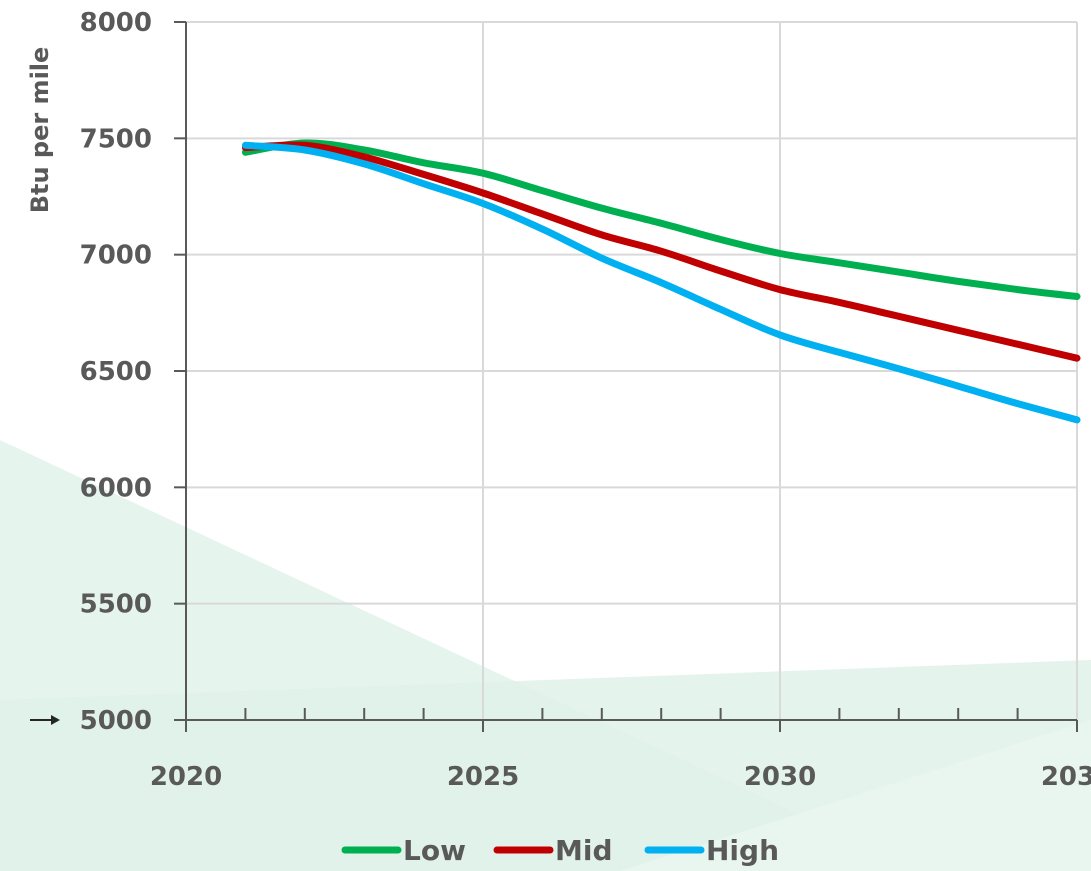  What do you see at coordinates (45, 720) in the screenshot?
I see `y-axis-arrow-icon` at bounding box center [45, 720].